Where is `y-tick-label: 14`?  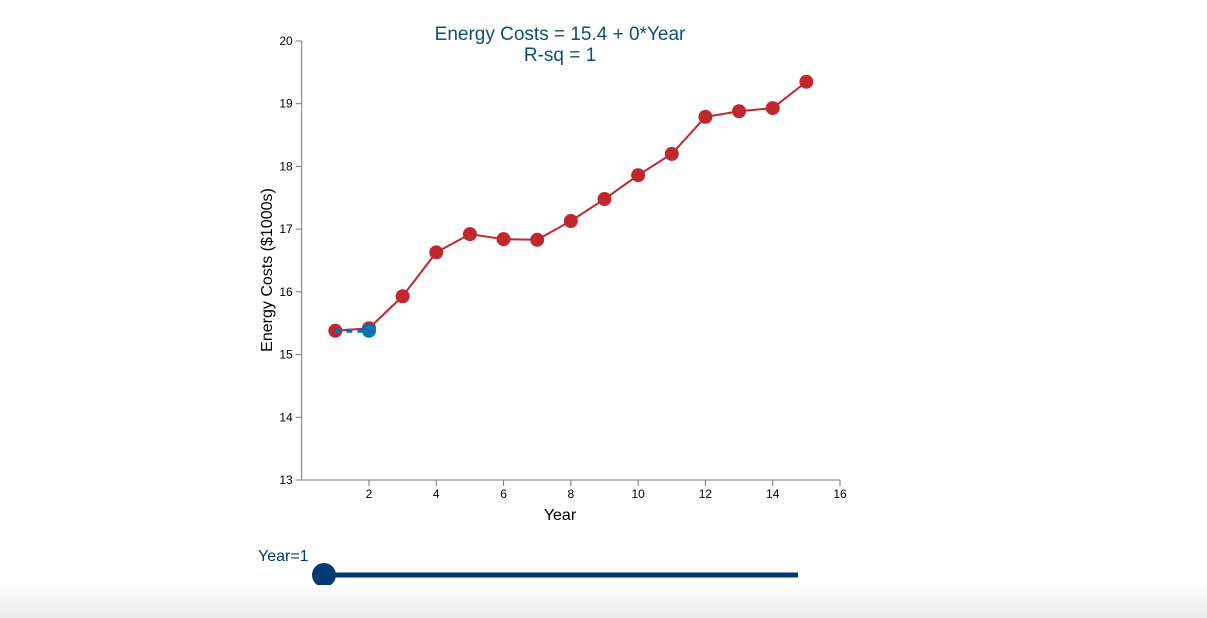
y-tick-label: 14 is located at coordinates (286, 417).